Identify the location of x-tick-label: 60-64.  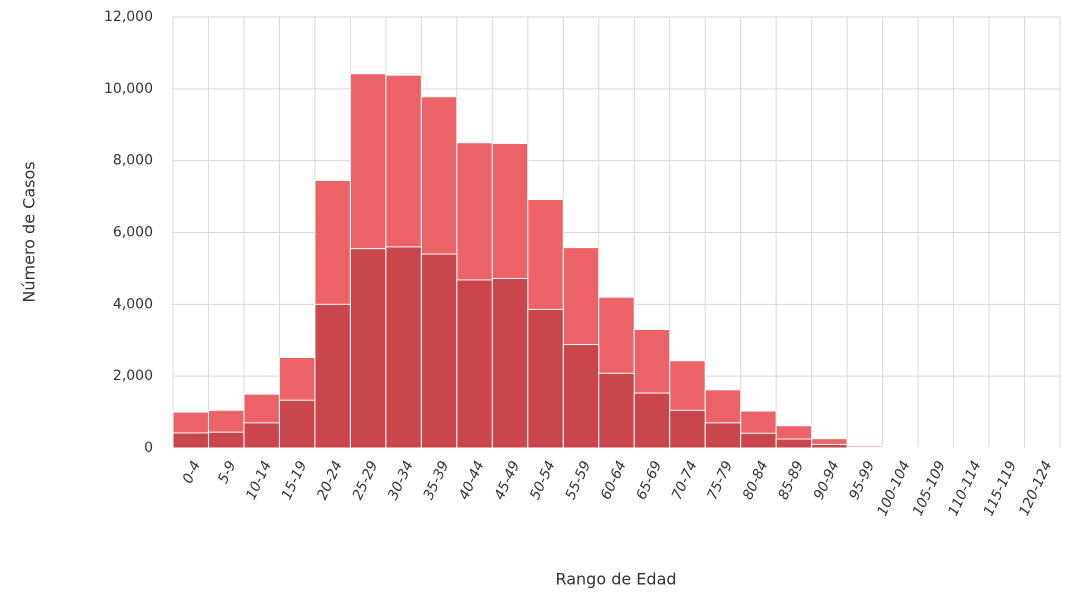
(614, 481).